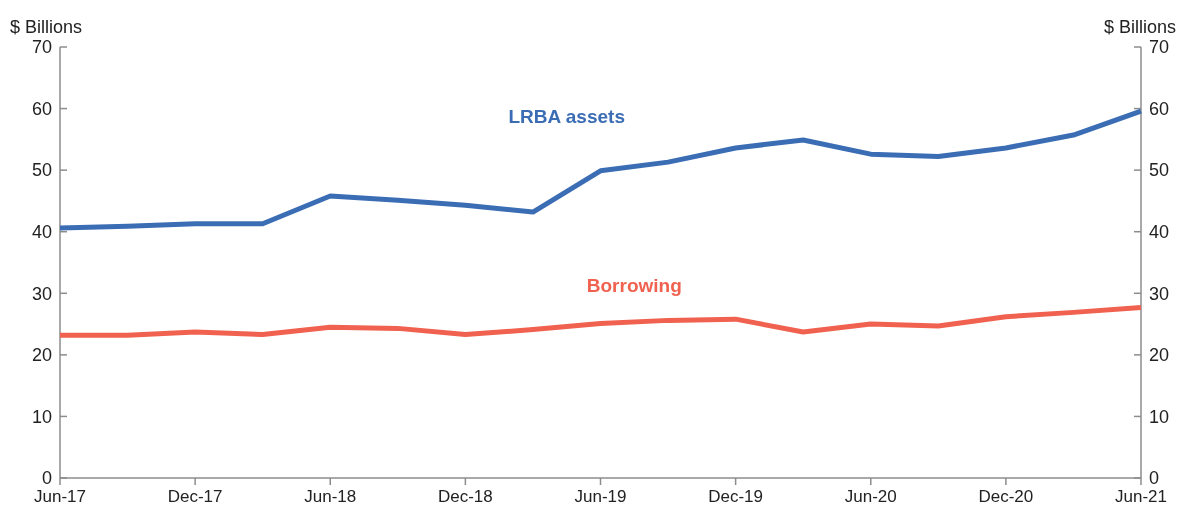 The height and width of the screenshot is (515, 1186). Describe the element at coordinates (41, 47) in the screenshot. I see `y-tick-label: 70` at that location.